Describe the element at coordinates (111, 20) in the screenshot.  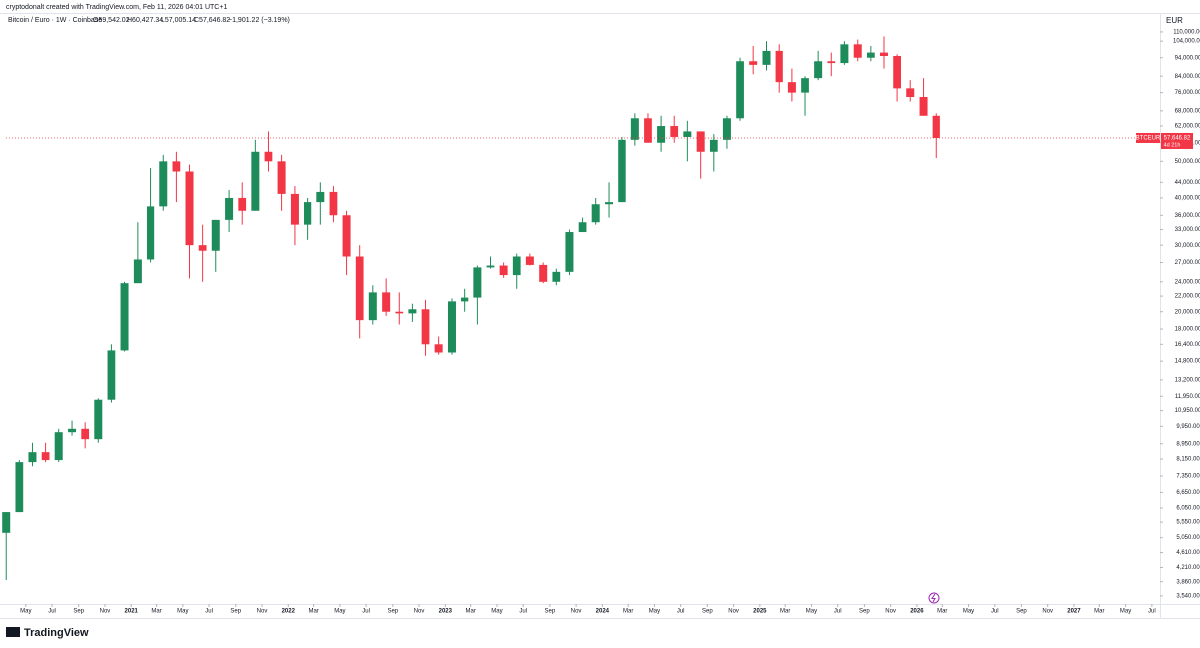
I see `ohlc-open: O59,542.02` at that location.